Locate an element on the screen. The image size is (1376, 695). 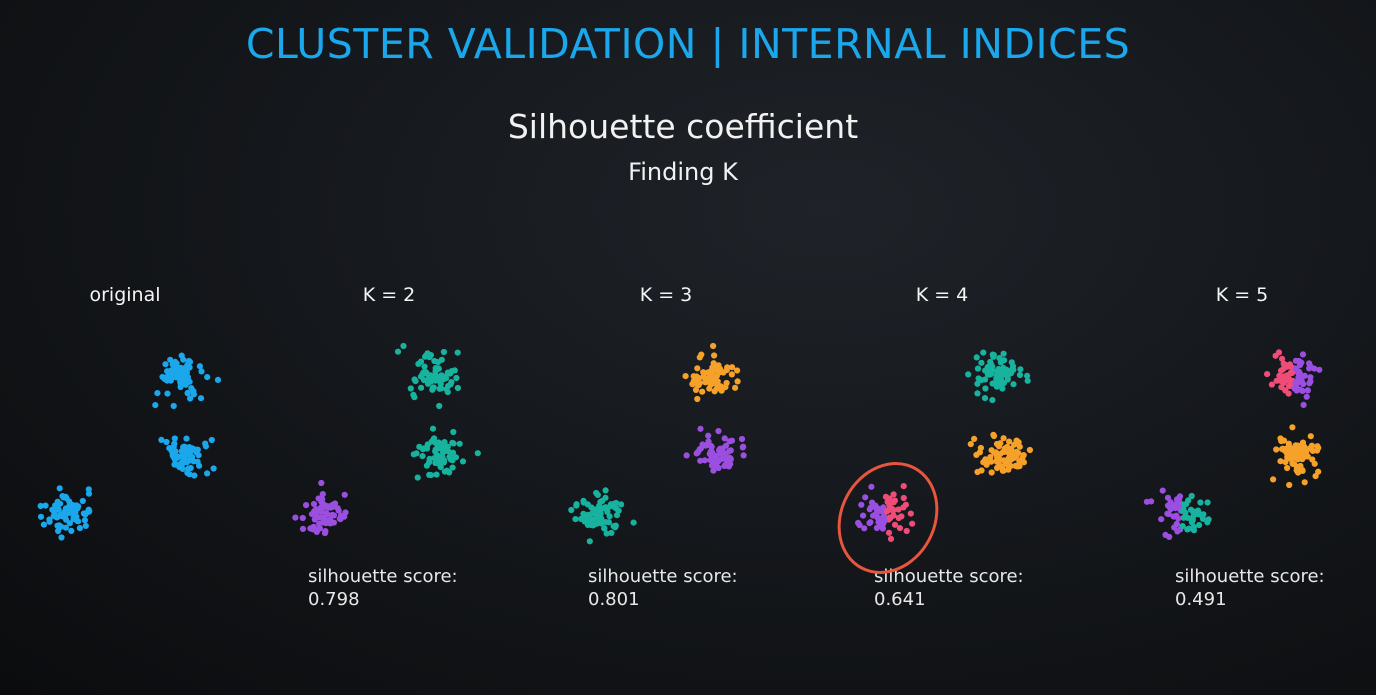
k2-blob-top is located at coordinates (427, 376).